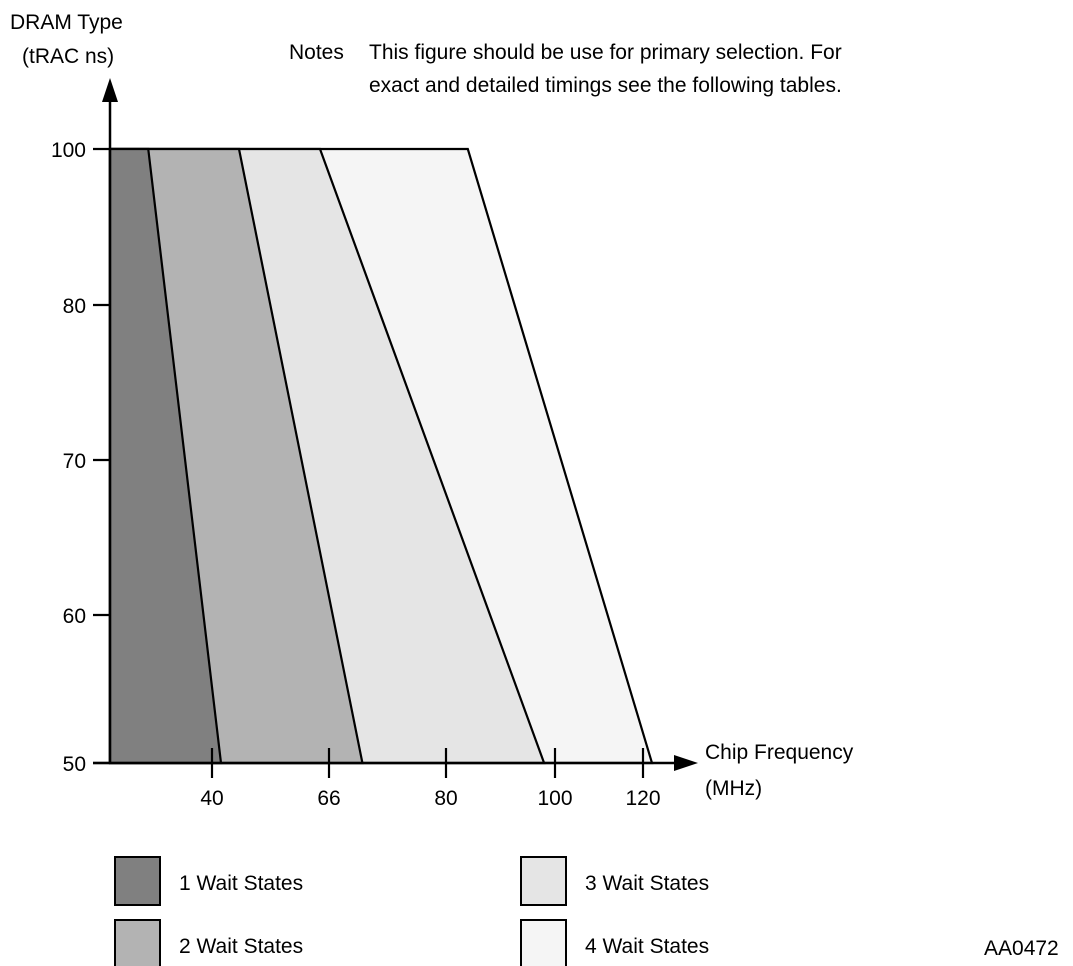 The image size is (1073, 966). What do you see at coordinates (430, 779) in the screenshot?
I see `x-ticks: 40 66 80 100 120` at bounding box center [430, 779].